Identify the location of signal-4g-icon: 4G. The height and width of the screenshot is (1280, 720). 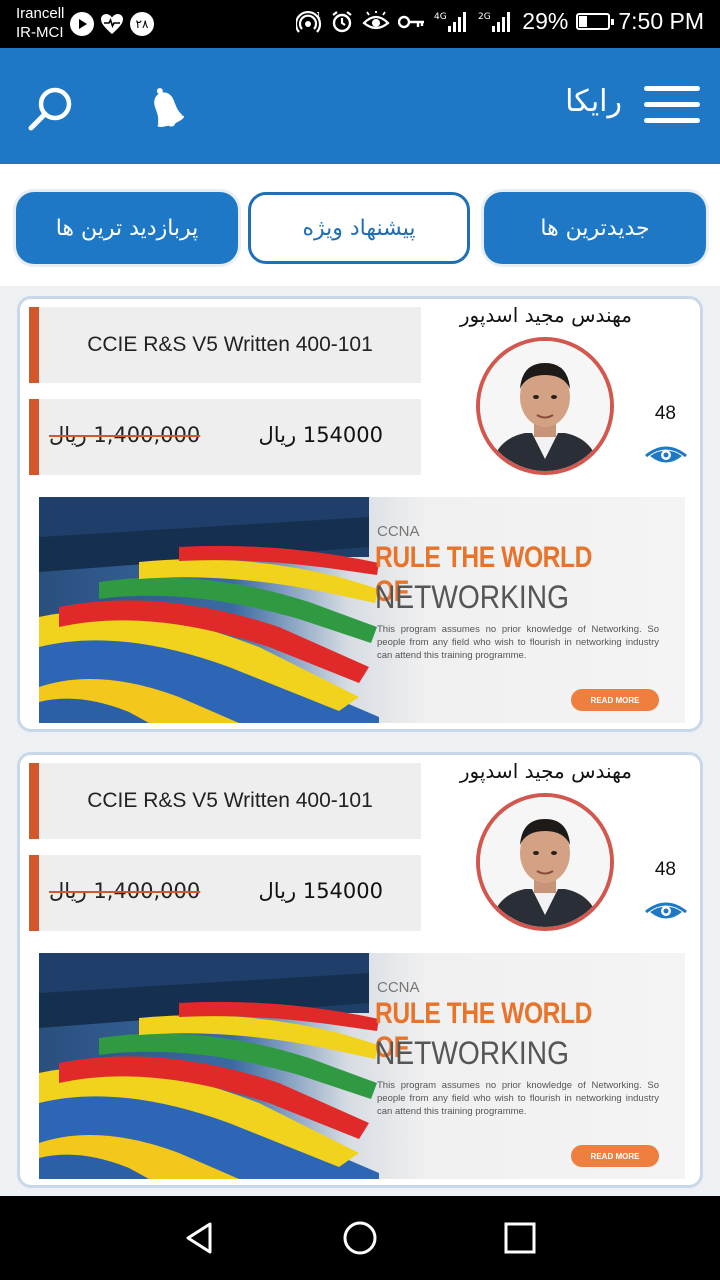
(452, 22).